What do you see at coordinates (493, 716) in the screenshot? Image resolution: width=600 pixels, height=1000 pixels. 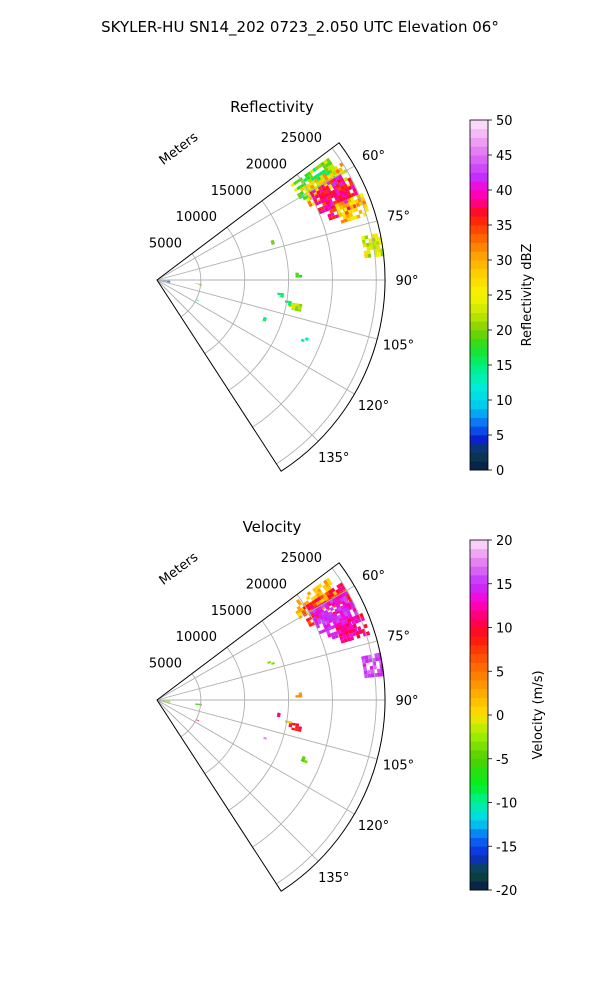 I see `velocity-colorbar: -20 -15 -10 -5 0 5 10 15 20` at bounding box center [493, 716].